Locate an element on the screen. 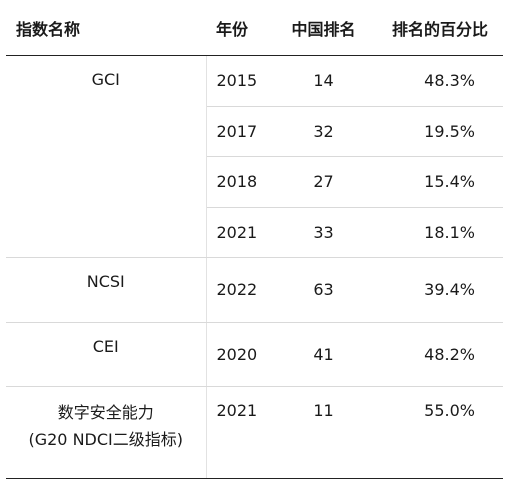 This screenshot has width=514, height=479. rank-cell: 32 is located at coordinates (323, 131).